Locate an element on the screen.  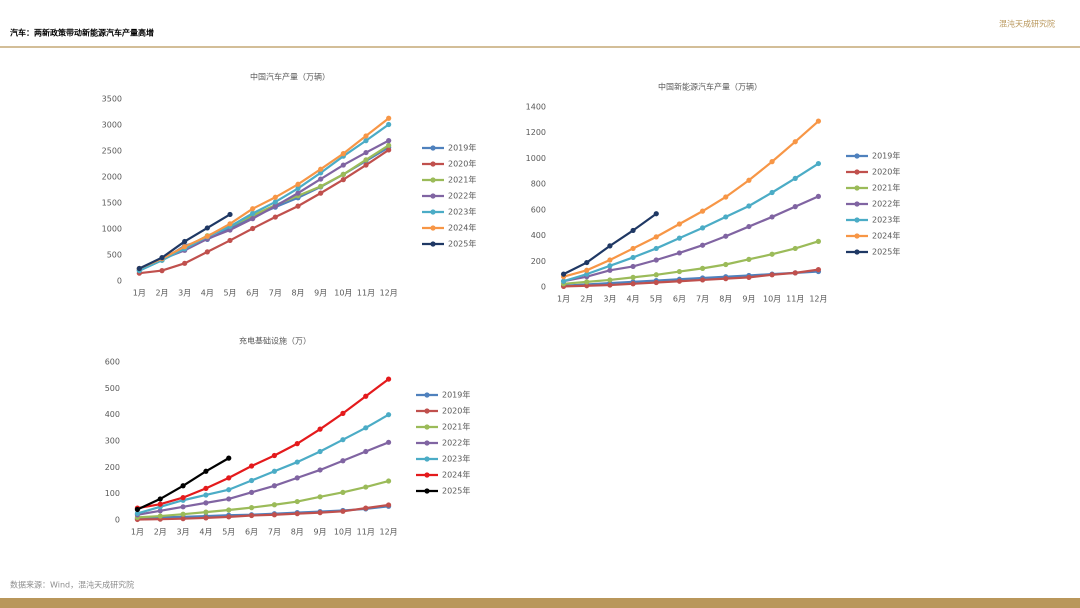
y-tick-label: 1200 is located at coordinates (536, 132).